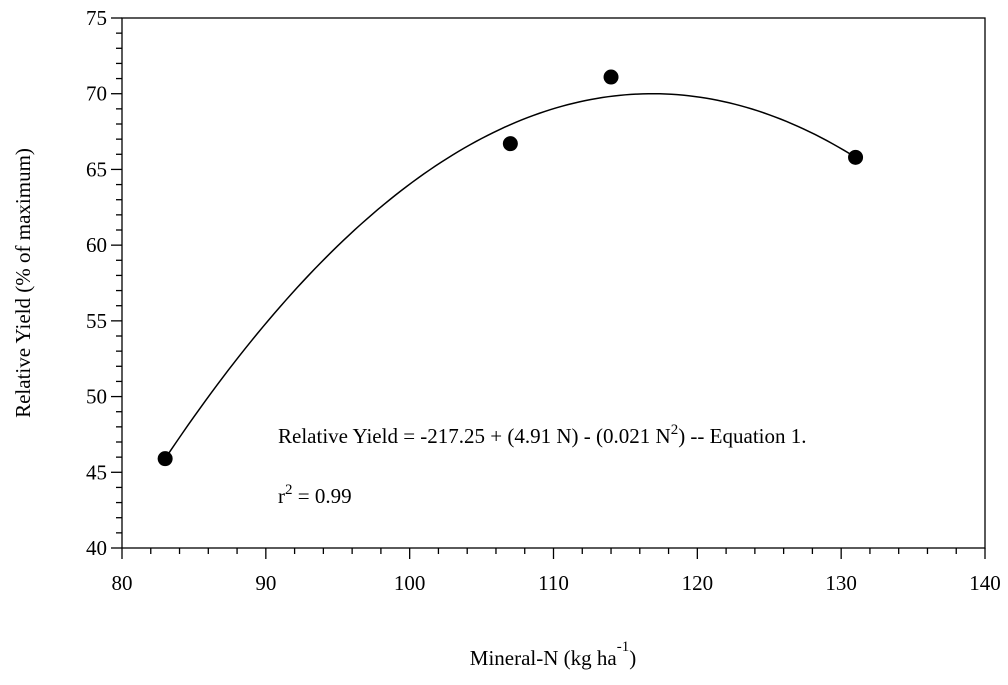  What do you see at coordinates (96, 169) in the screenshot?
I see `y-tick-label: 65` at bounding box center [96, 169].